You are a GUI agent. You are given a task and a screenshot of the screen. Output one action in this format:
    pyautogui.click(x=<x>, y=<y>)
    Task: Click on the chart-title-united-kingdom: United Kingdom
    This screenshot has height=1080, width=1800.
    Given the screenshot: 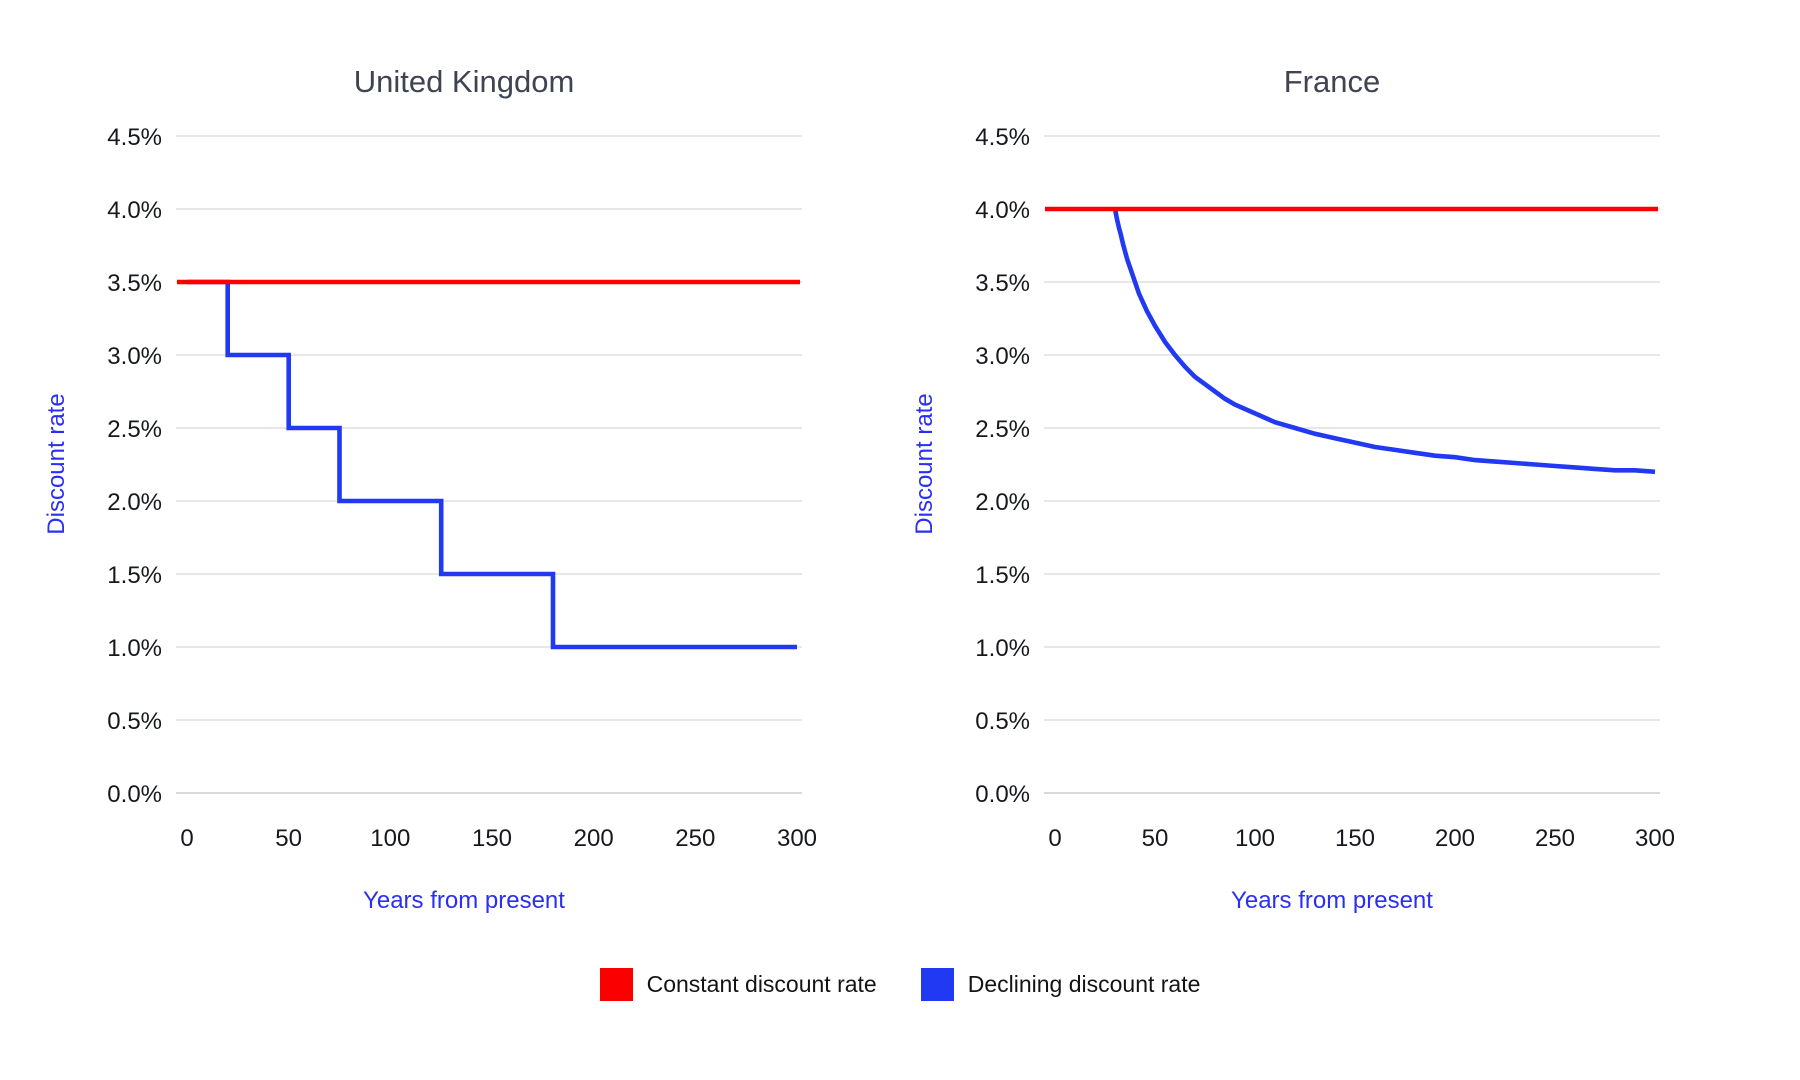 What is the action you would take?
    pyautogui.click(x=464, y=81)
    